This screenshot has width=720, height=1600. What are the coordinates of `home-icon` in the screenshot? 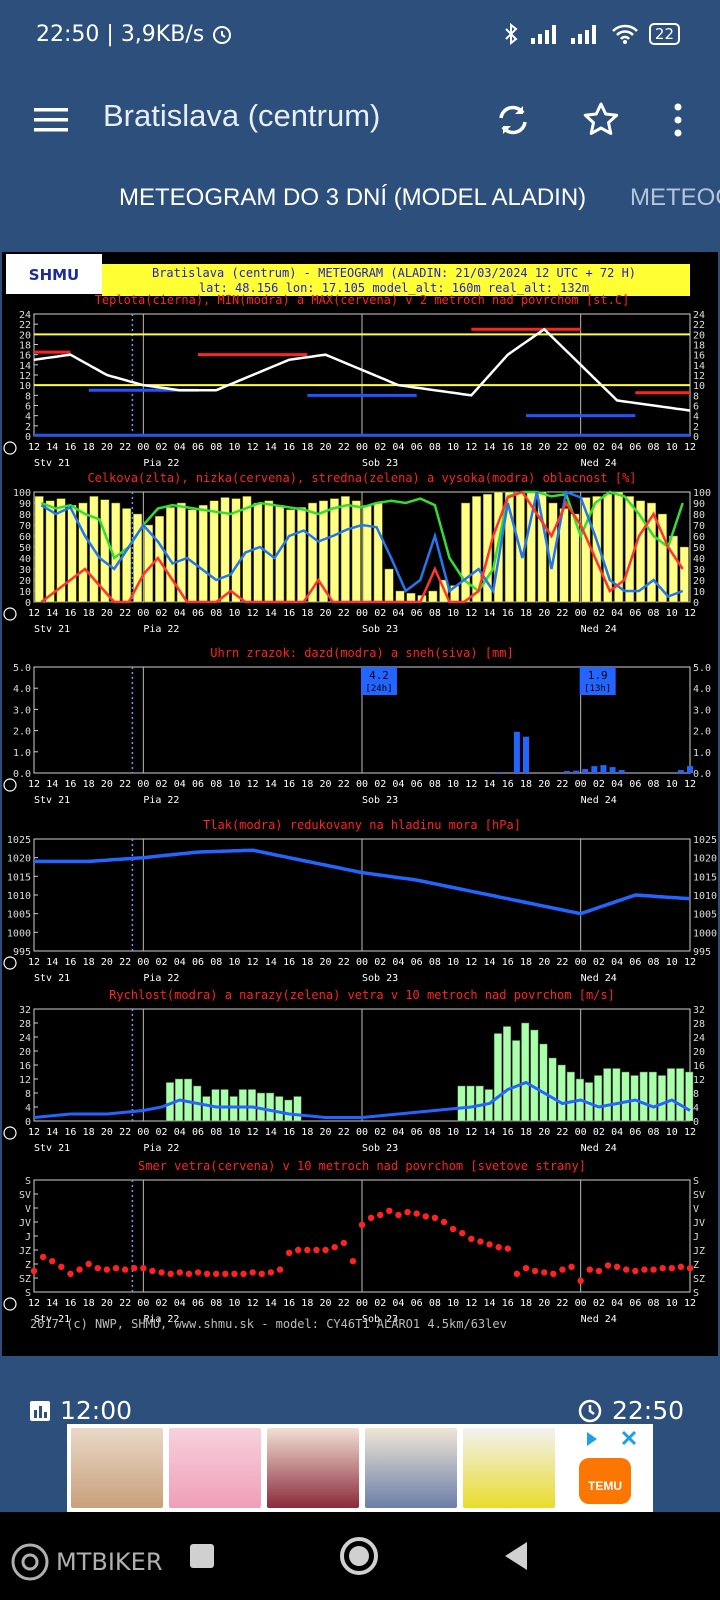 It's located at (359, 1556).